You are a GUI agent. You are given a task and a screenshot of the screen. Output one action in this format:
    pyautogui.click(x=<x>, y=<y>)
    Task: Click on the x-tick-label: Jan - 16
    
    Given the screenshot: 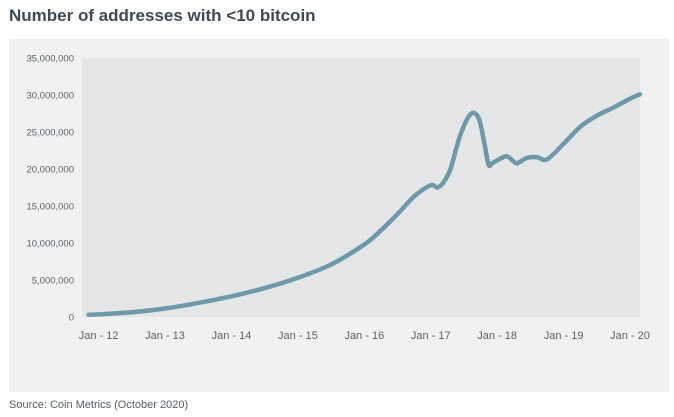 What is the action you would take?
    pyautogui.click(x=364, y=336)
    